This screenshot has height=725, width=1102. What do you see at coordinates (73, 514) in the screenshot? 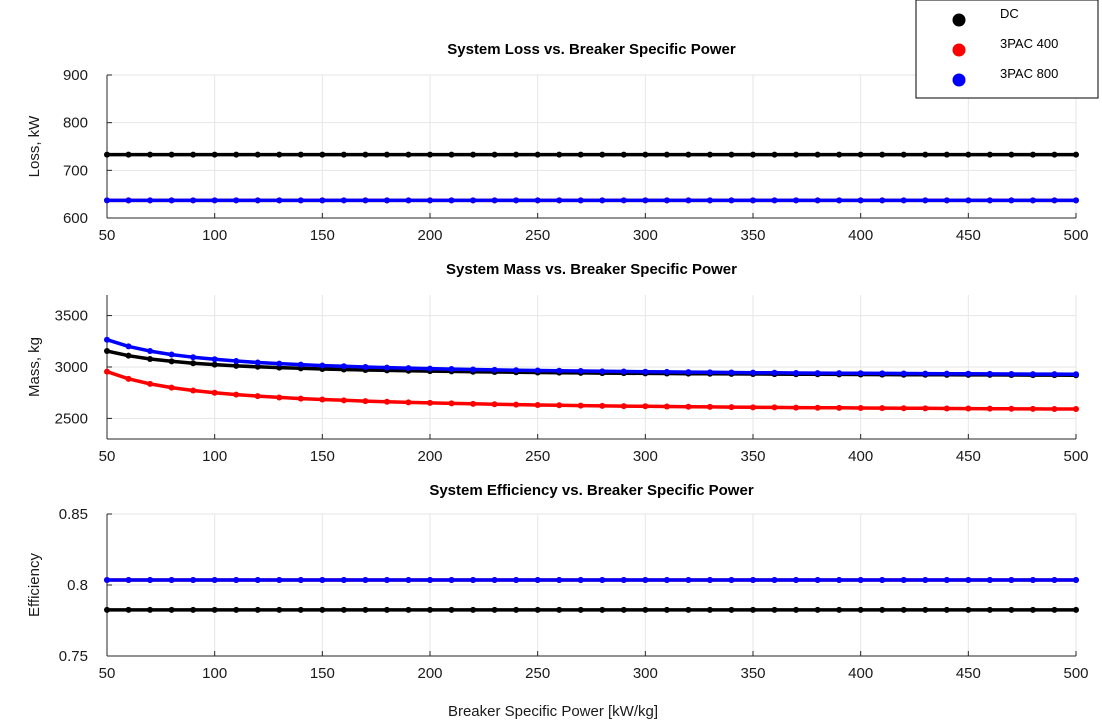
I see `y-tick-label: 0.85` at bounding box center [73, 514].